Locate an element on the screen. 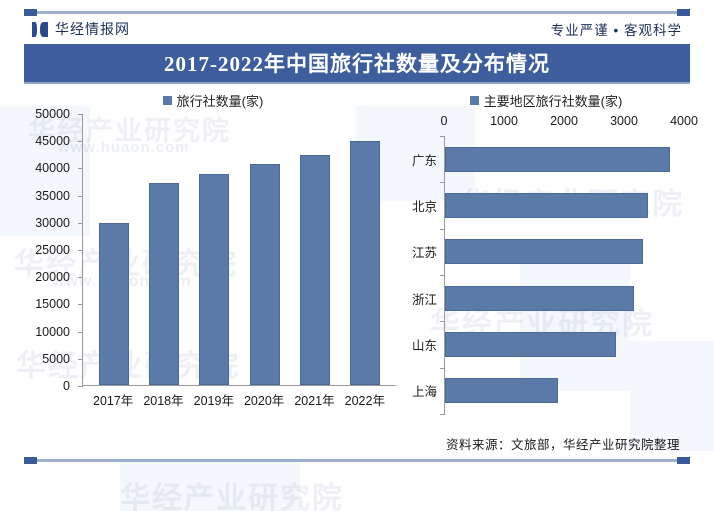 This screenshot has height=511, width=714. y-tick-label: 35000 is located at coordinates (52, 195).